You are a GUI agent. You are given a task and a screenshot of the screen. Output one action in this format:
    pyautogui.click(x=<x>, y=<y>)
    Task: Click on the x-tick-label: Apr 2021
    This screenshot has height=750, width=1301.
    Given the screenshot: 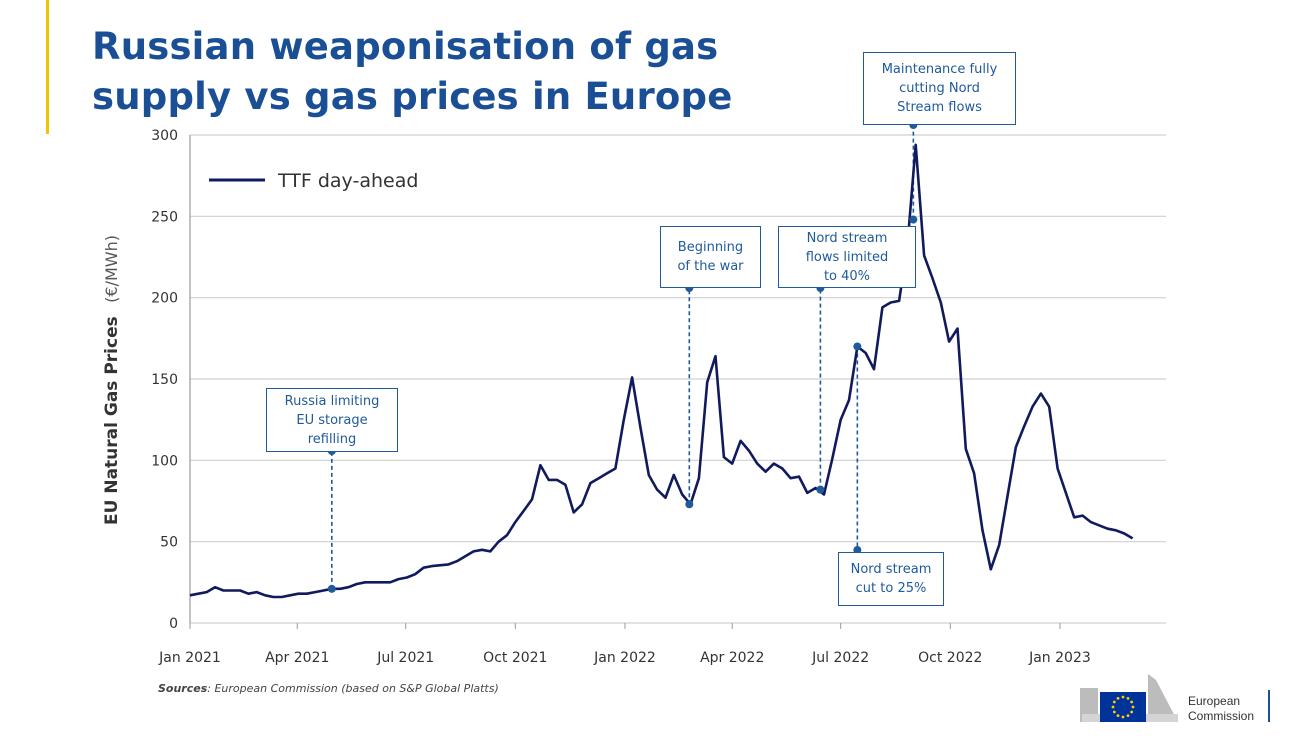 What is the action you would take?
    pyautogui.click(x=297, y=658)
    